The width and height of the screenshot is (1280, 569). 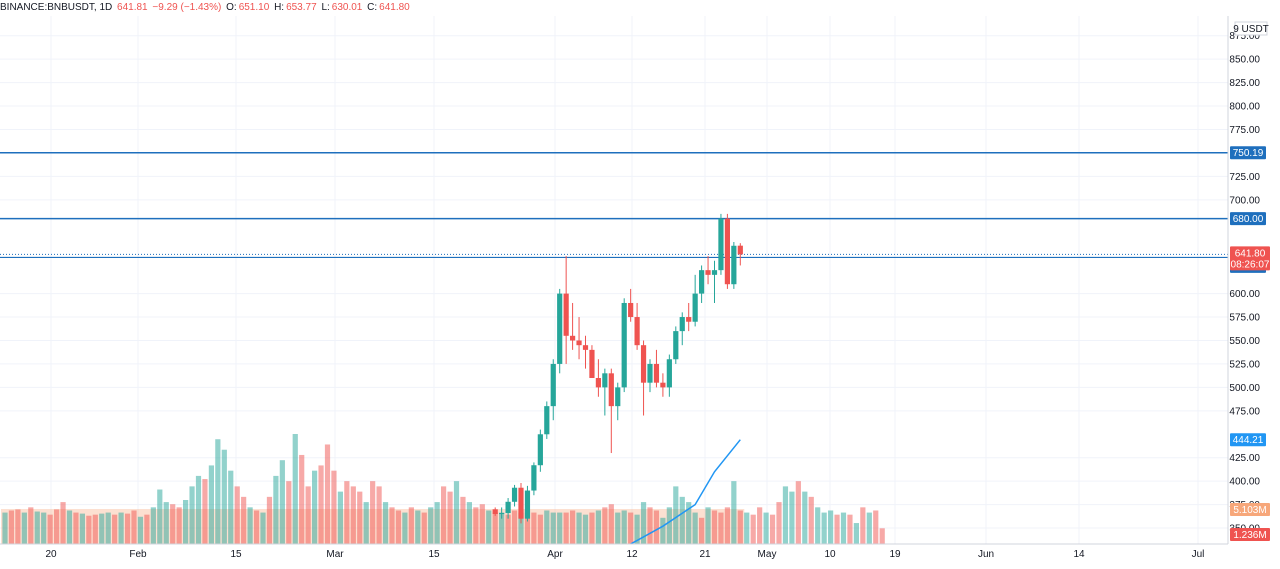 What do you see at coordinates (1244, 364) in the screenshot?
I see `price-tick-label: 525.00` at bounding box center [1244, 364].